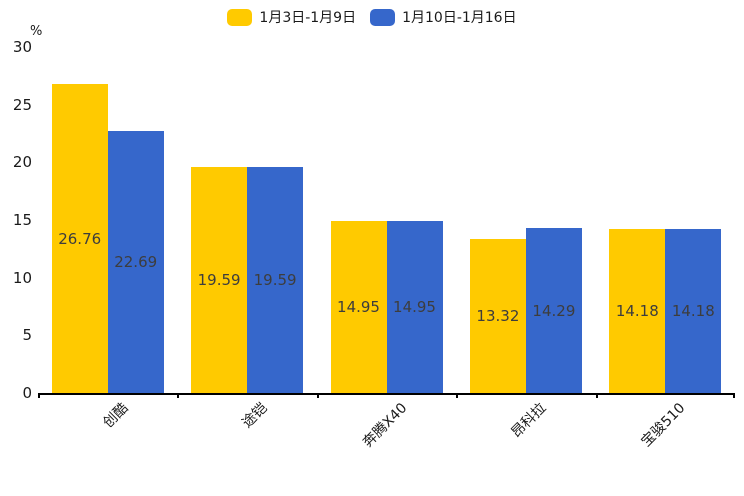  I want to click on legend-label-week1: 1月3日-1月9日, so click(308, 18).